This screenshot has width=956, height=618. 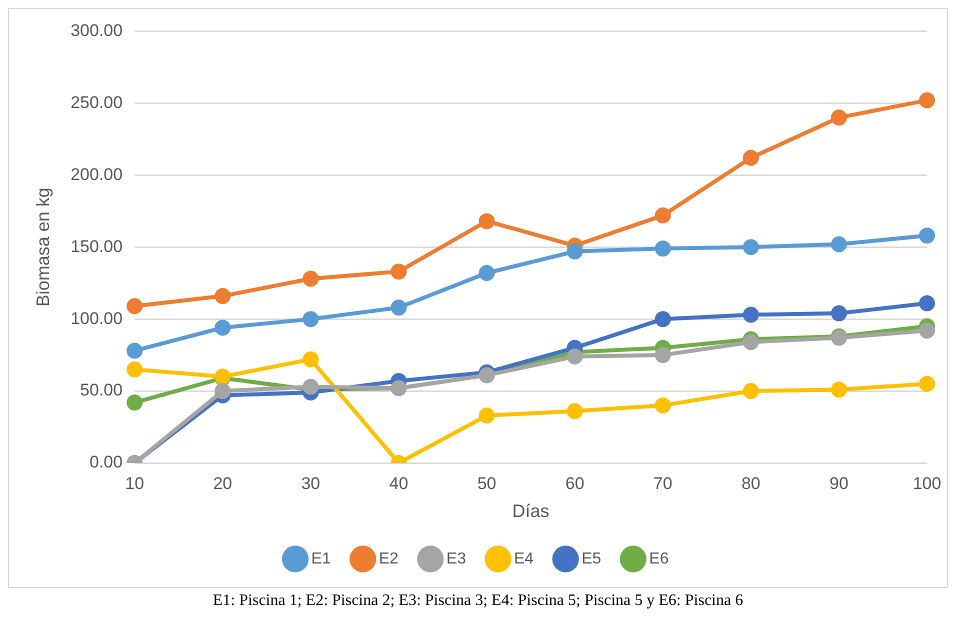 I want to click on legend-label: E3, so click(x=456, y=559).